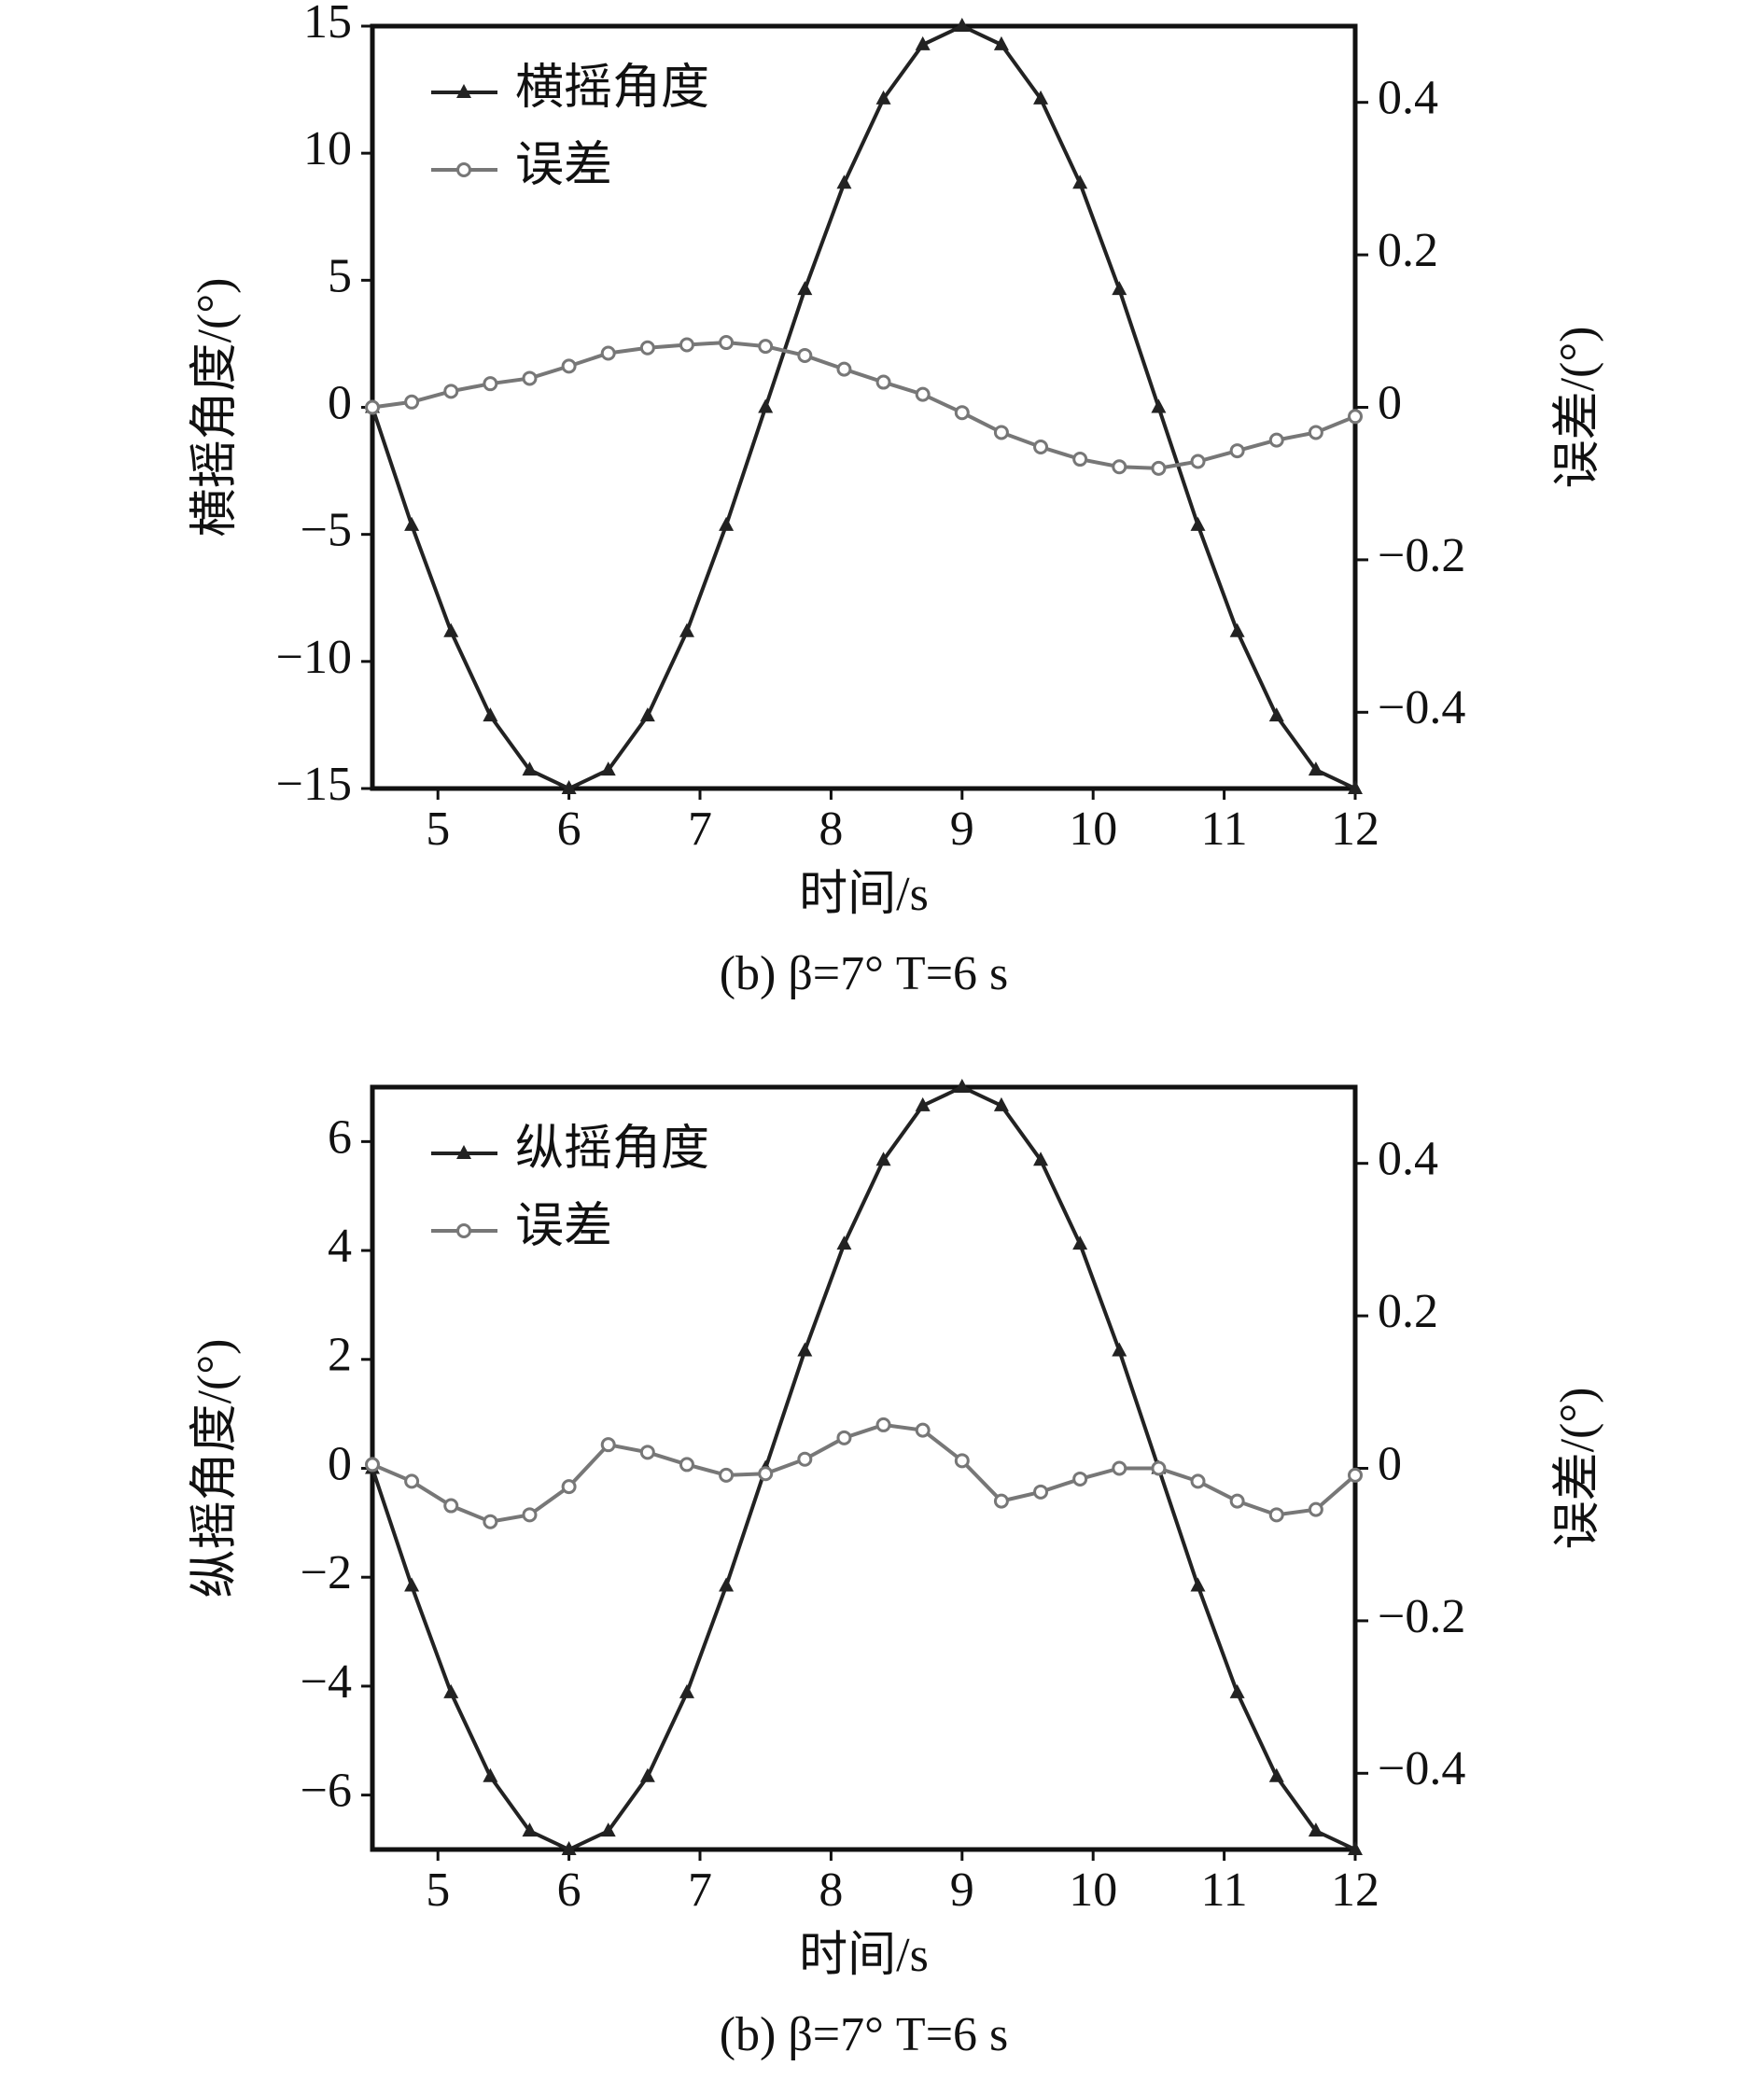 The height and width of the screenshot is (2094, 1764). What do you see at coordinates (1421, 1616) in the screenshot?
I see `y2-tick-label: −0.2` at bounding box center [1421, 1616].